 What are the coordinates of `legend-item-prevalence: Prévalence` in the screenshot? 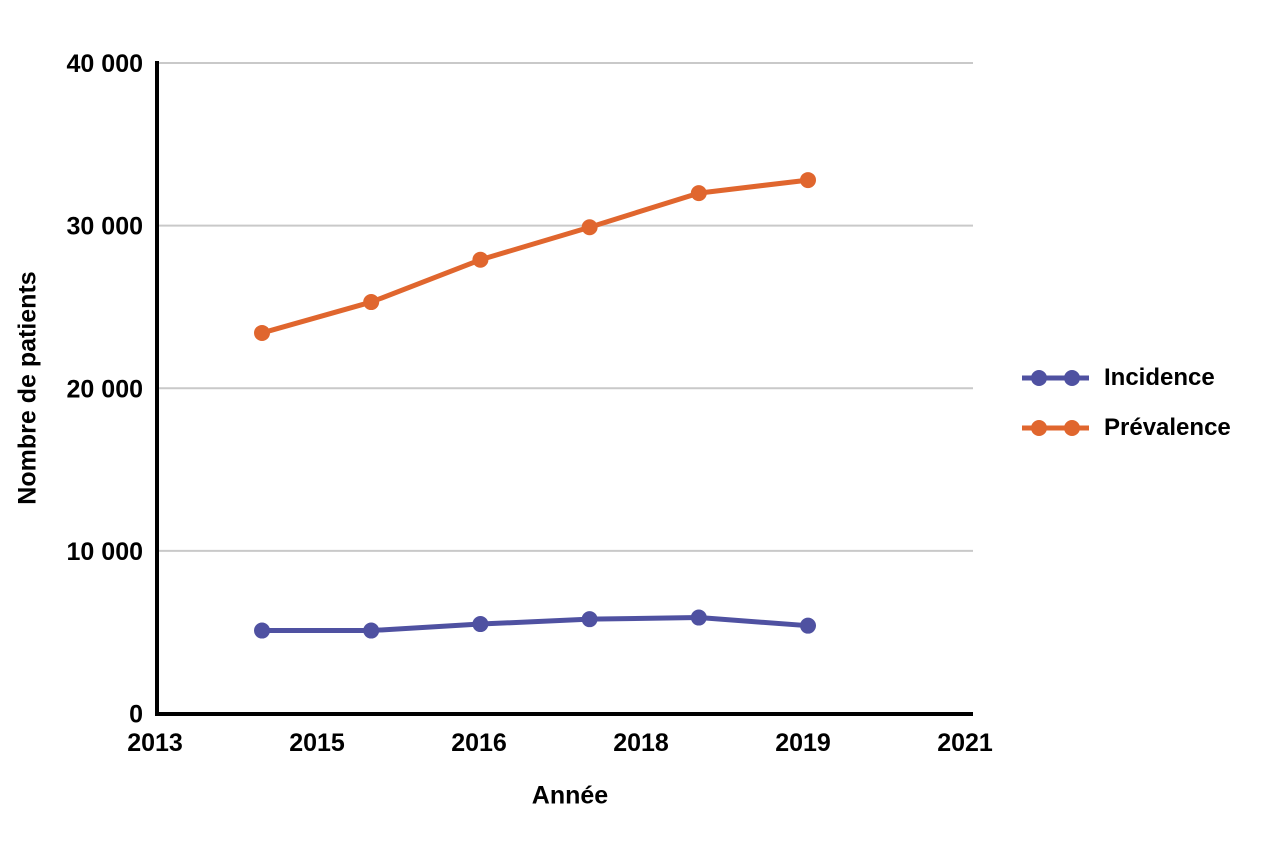 It's located at (1126, 428).